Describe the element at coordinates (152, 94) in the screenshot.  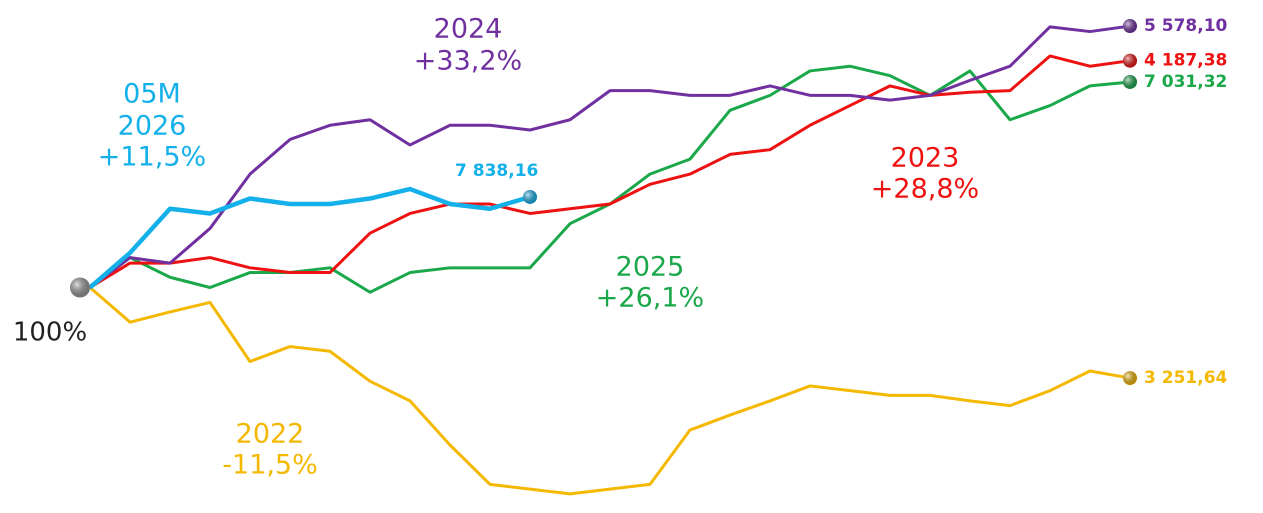
I see `series-annotation: 05M` at that location.